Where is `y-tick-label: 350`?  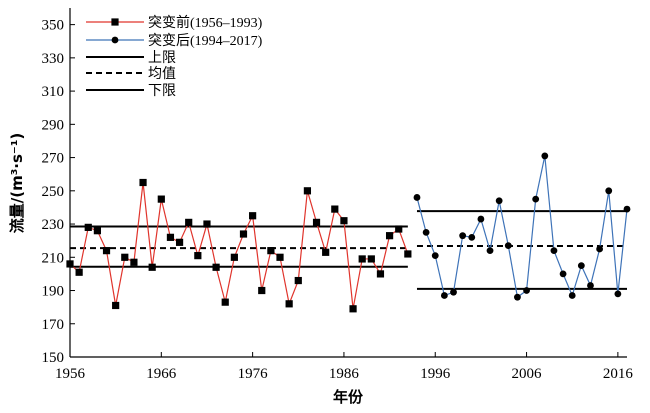 y-tick-label: 350 is located at coordinates (53, 26).